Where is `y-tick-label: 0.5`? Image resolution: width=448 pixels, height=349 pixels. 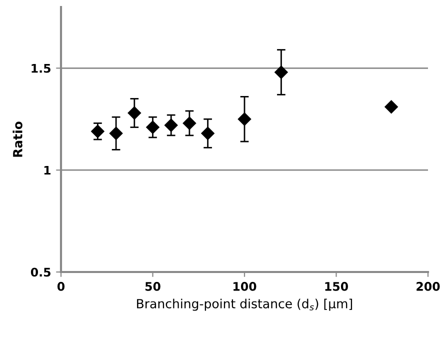 y-tick-label: 0.5 is located at coordinates (40, 272).